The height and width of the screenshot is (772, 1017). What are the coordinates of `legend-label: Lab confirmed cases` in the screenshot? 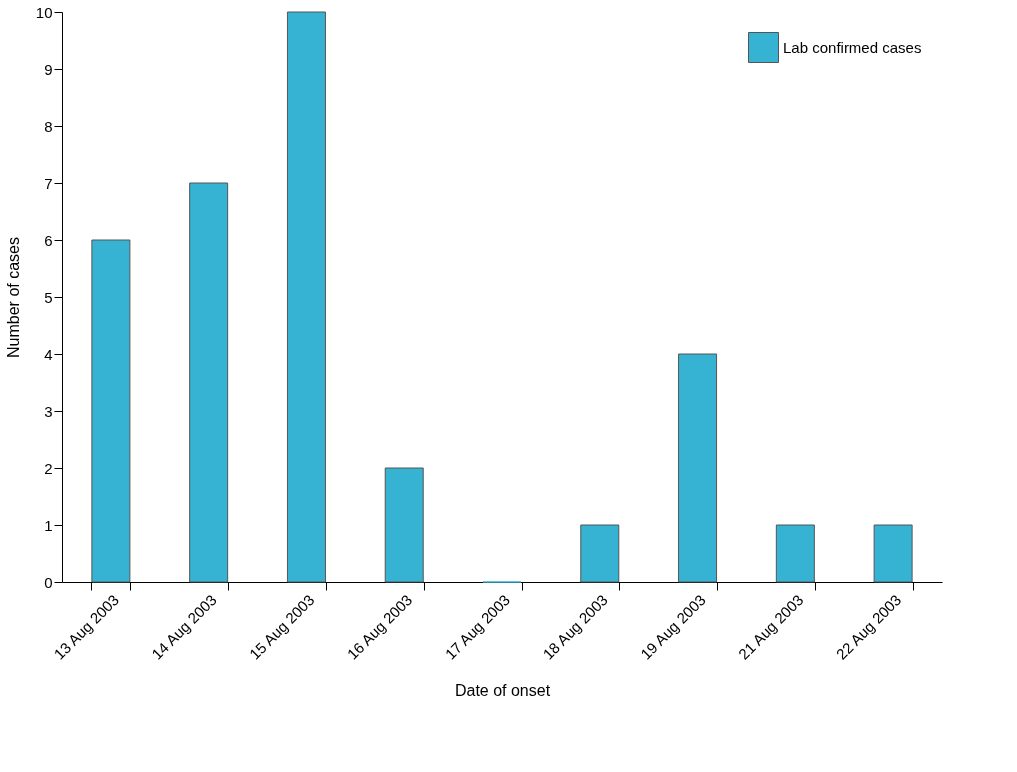 It's located at (852, 47).